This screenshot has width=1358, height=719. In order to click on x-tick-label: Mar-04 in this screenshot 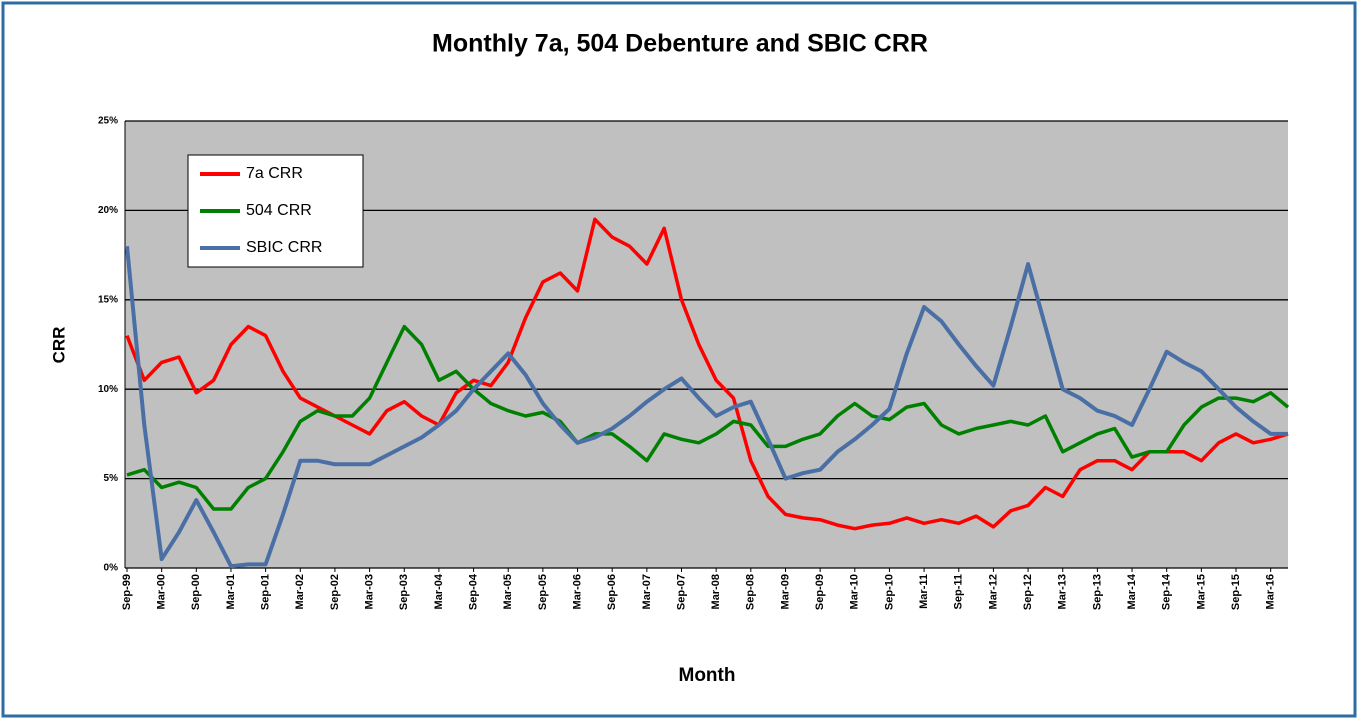, I will do `click(439, 591)`.